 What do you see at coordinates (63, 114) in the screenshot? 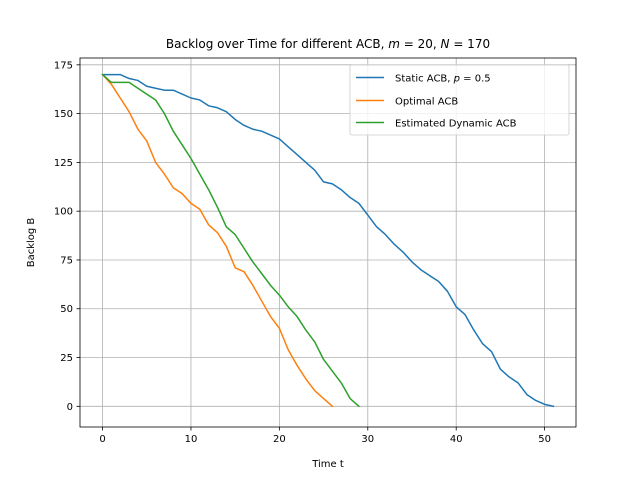
I see `y-tick-label: 150` at bounding box center [63, 114].